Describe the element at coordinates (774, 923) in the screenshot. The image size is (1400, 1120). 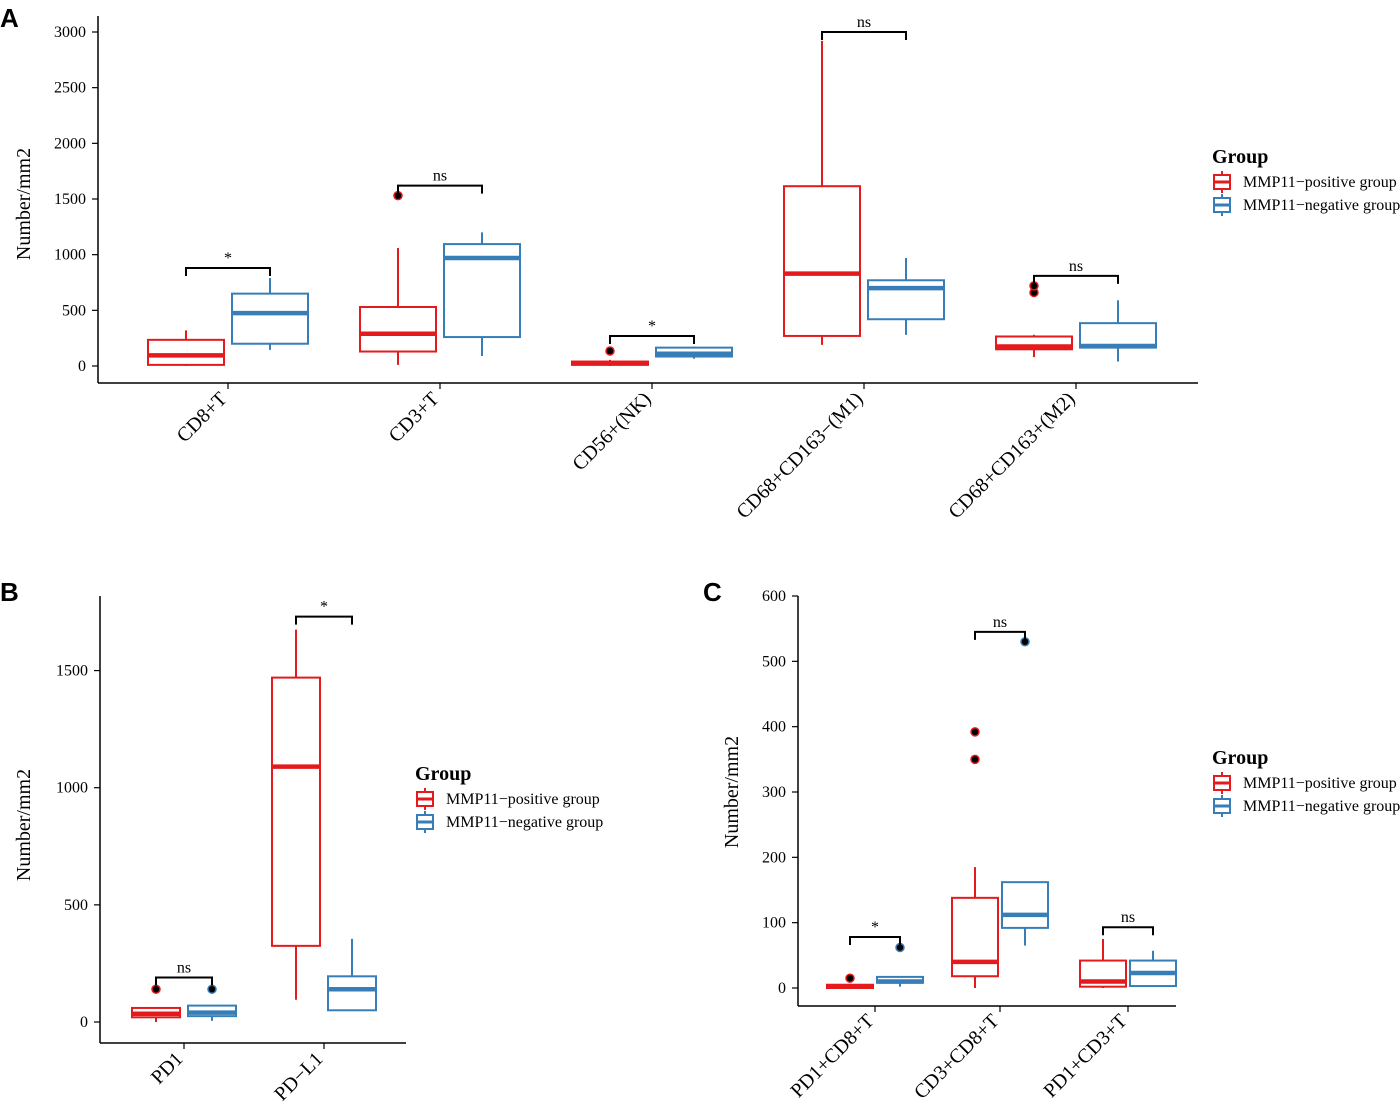
I see `y-tick-label: 100` at that location.